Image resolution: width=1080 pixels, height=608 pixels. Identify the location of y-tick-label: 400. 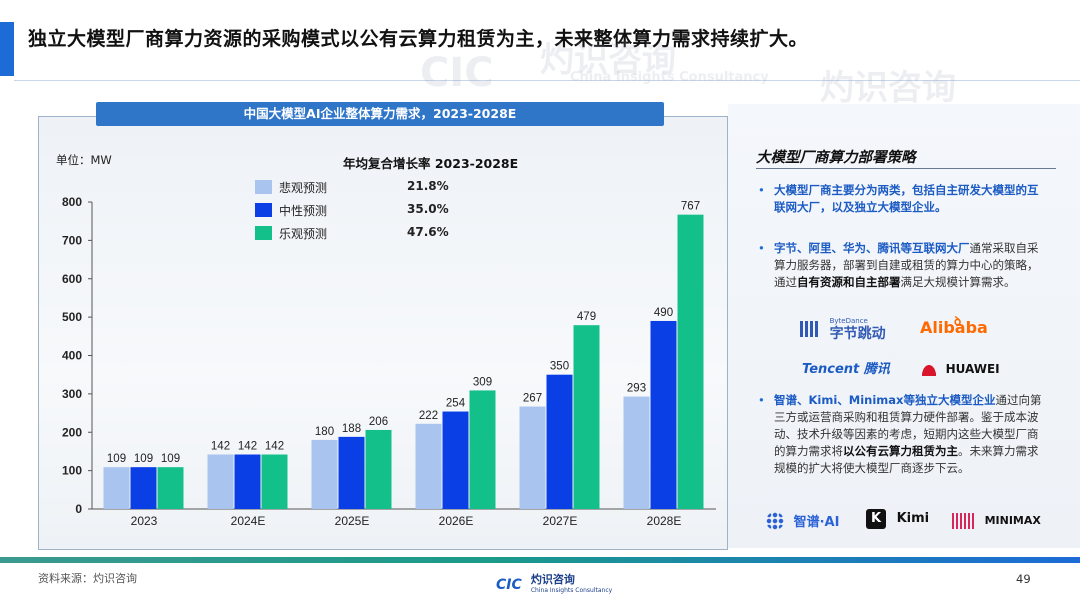
(72, 356).